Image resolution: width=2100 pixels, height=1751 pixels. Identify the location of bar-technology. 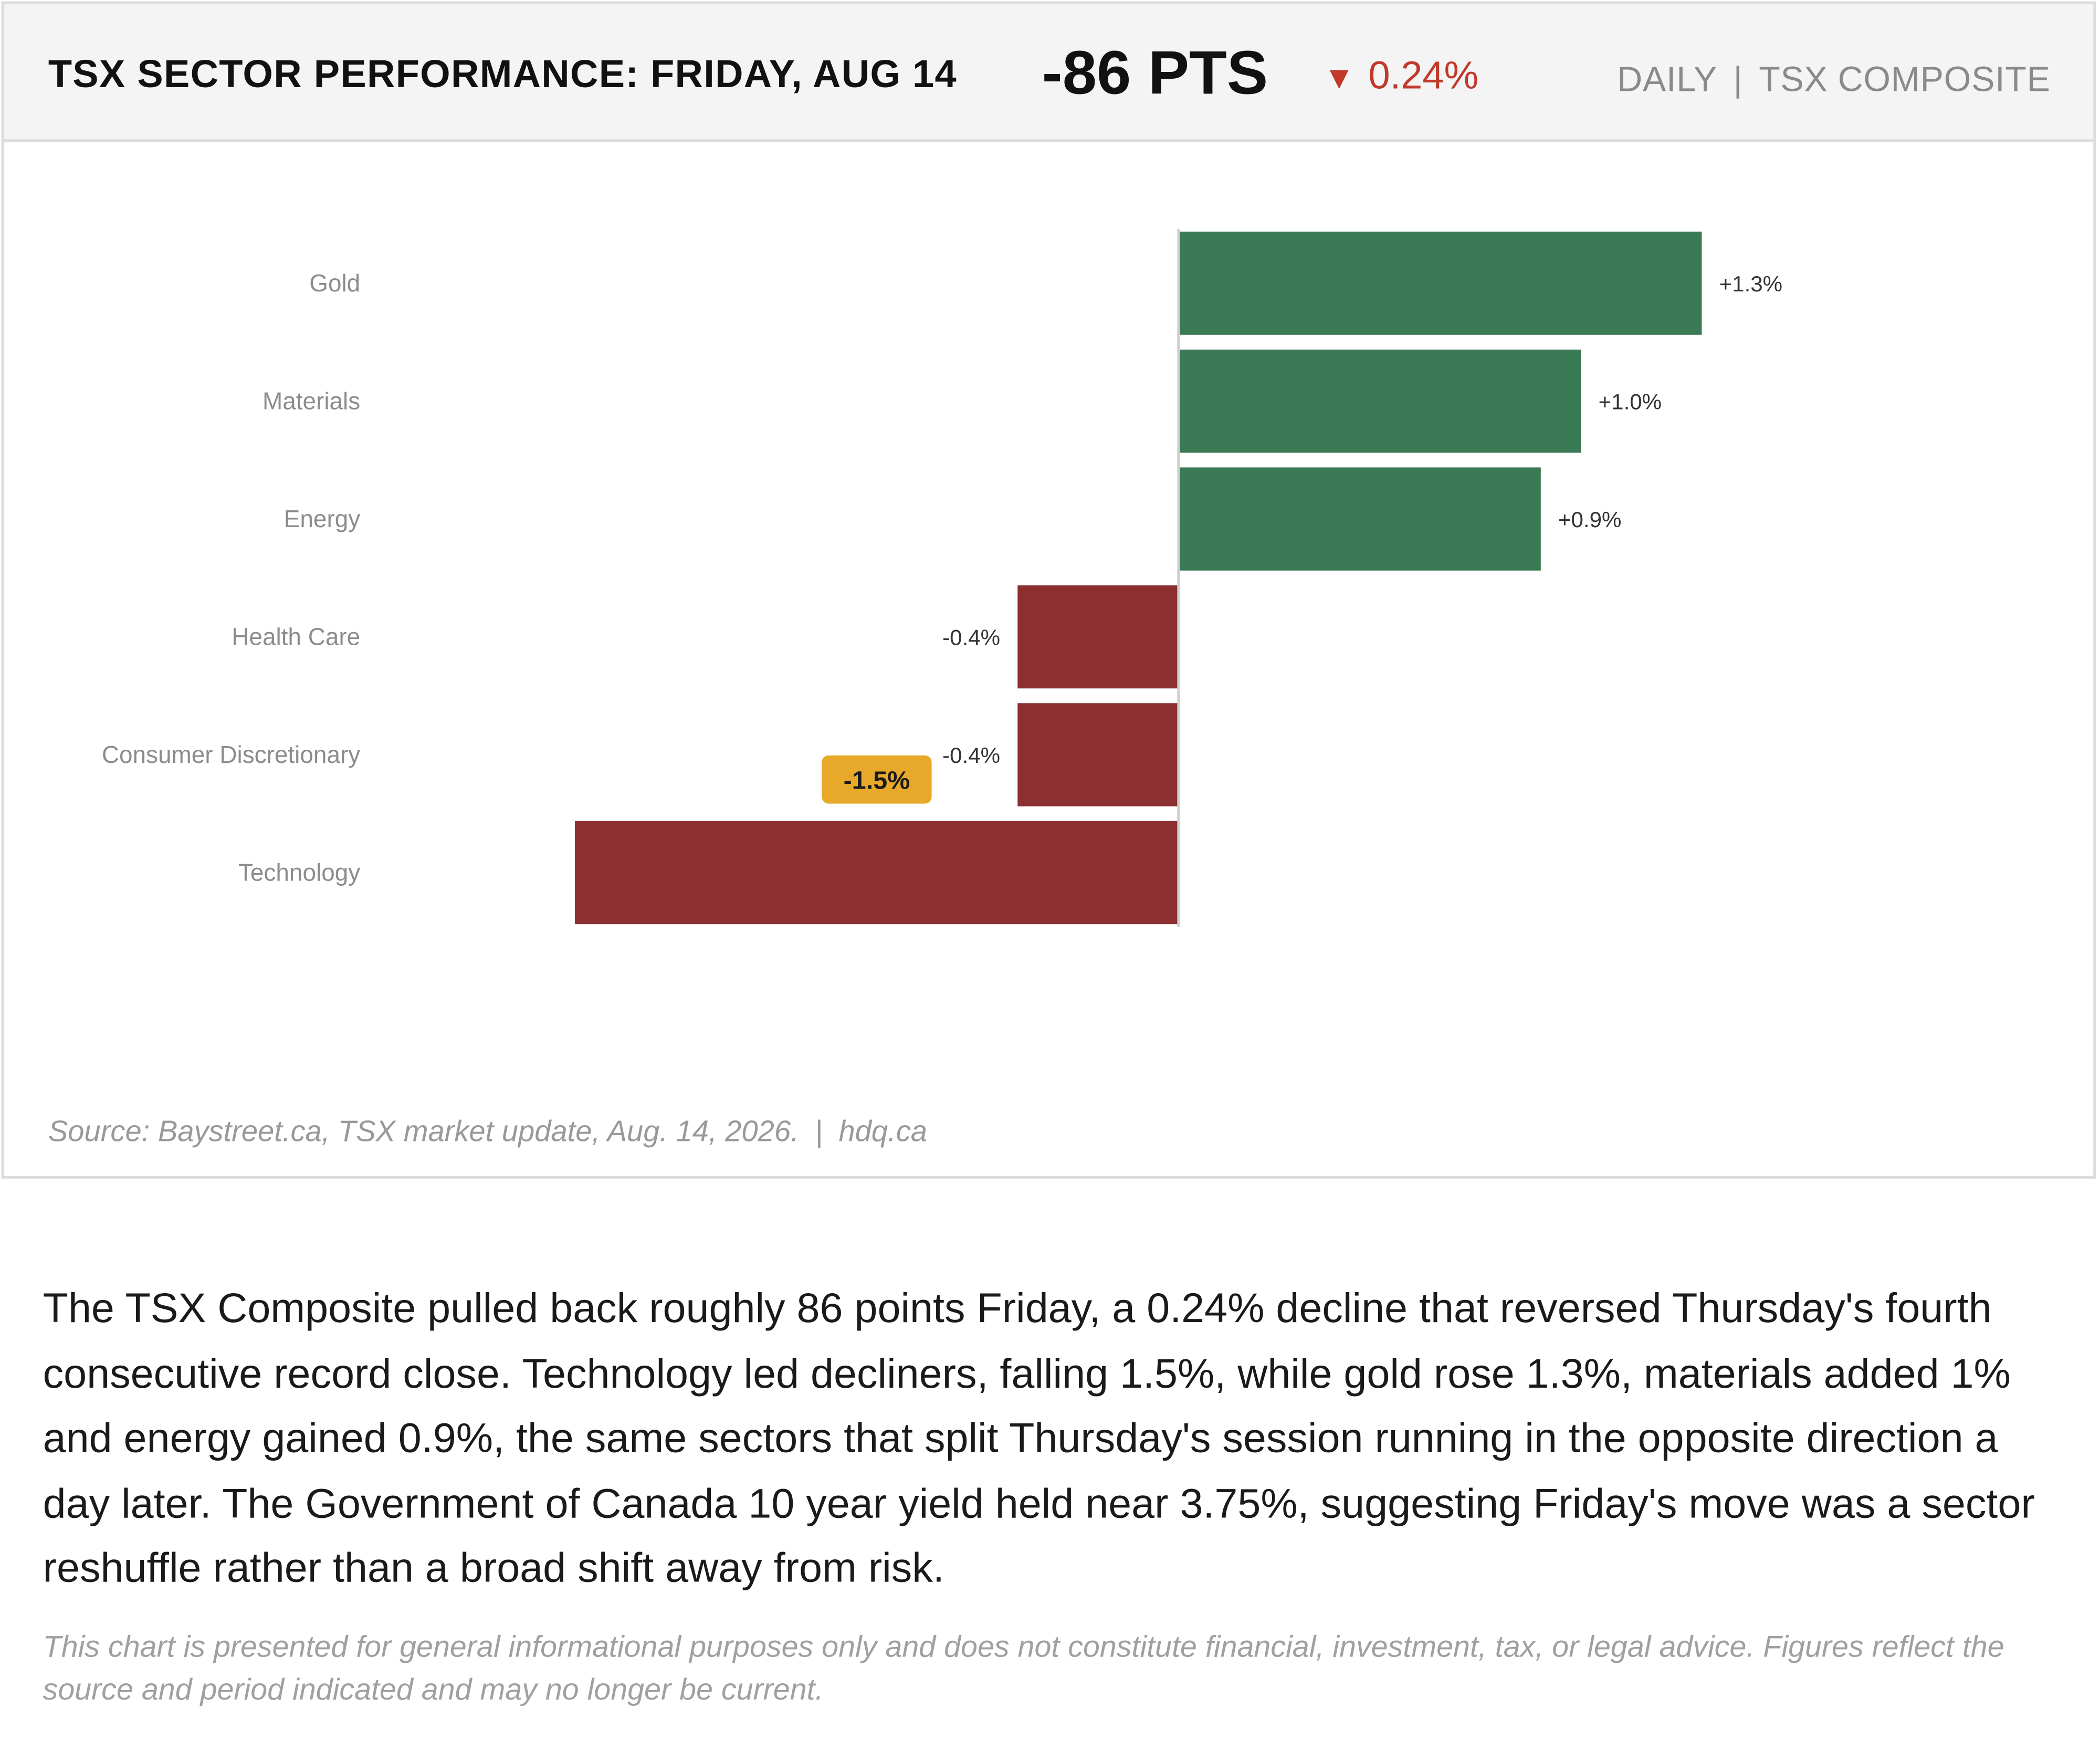
(877, 873).